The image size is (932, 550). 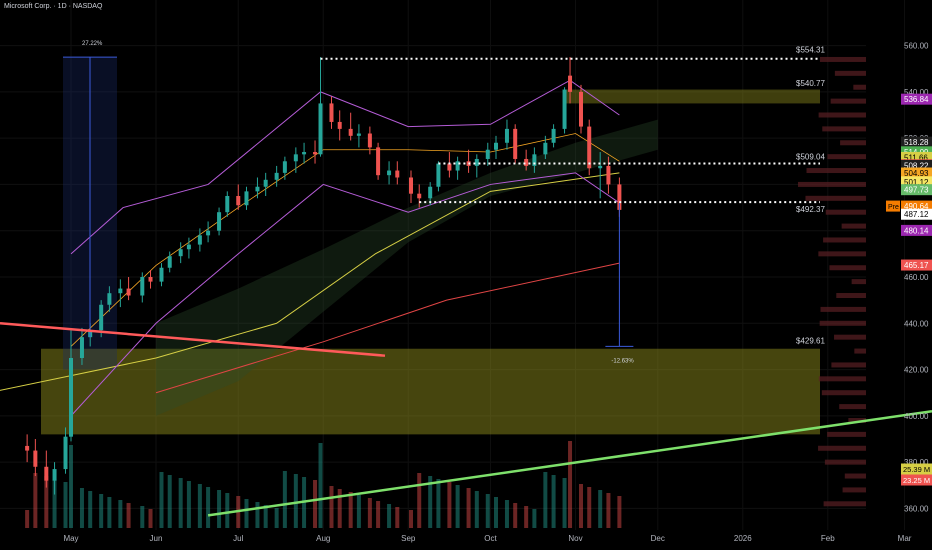 What do you see at coordinates (916, 462) in the screenshot?
I see `y-tick-label: 380.00` at bounding box center [916, 462].